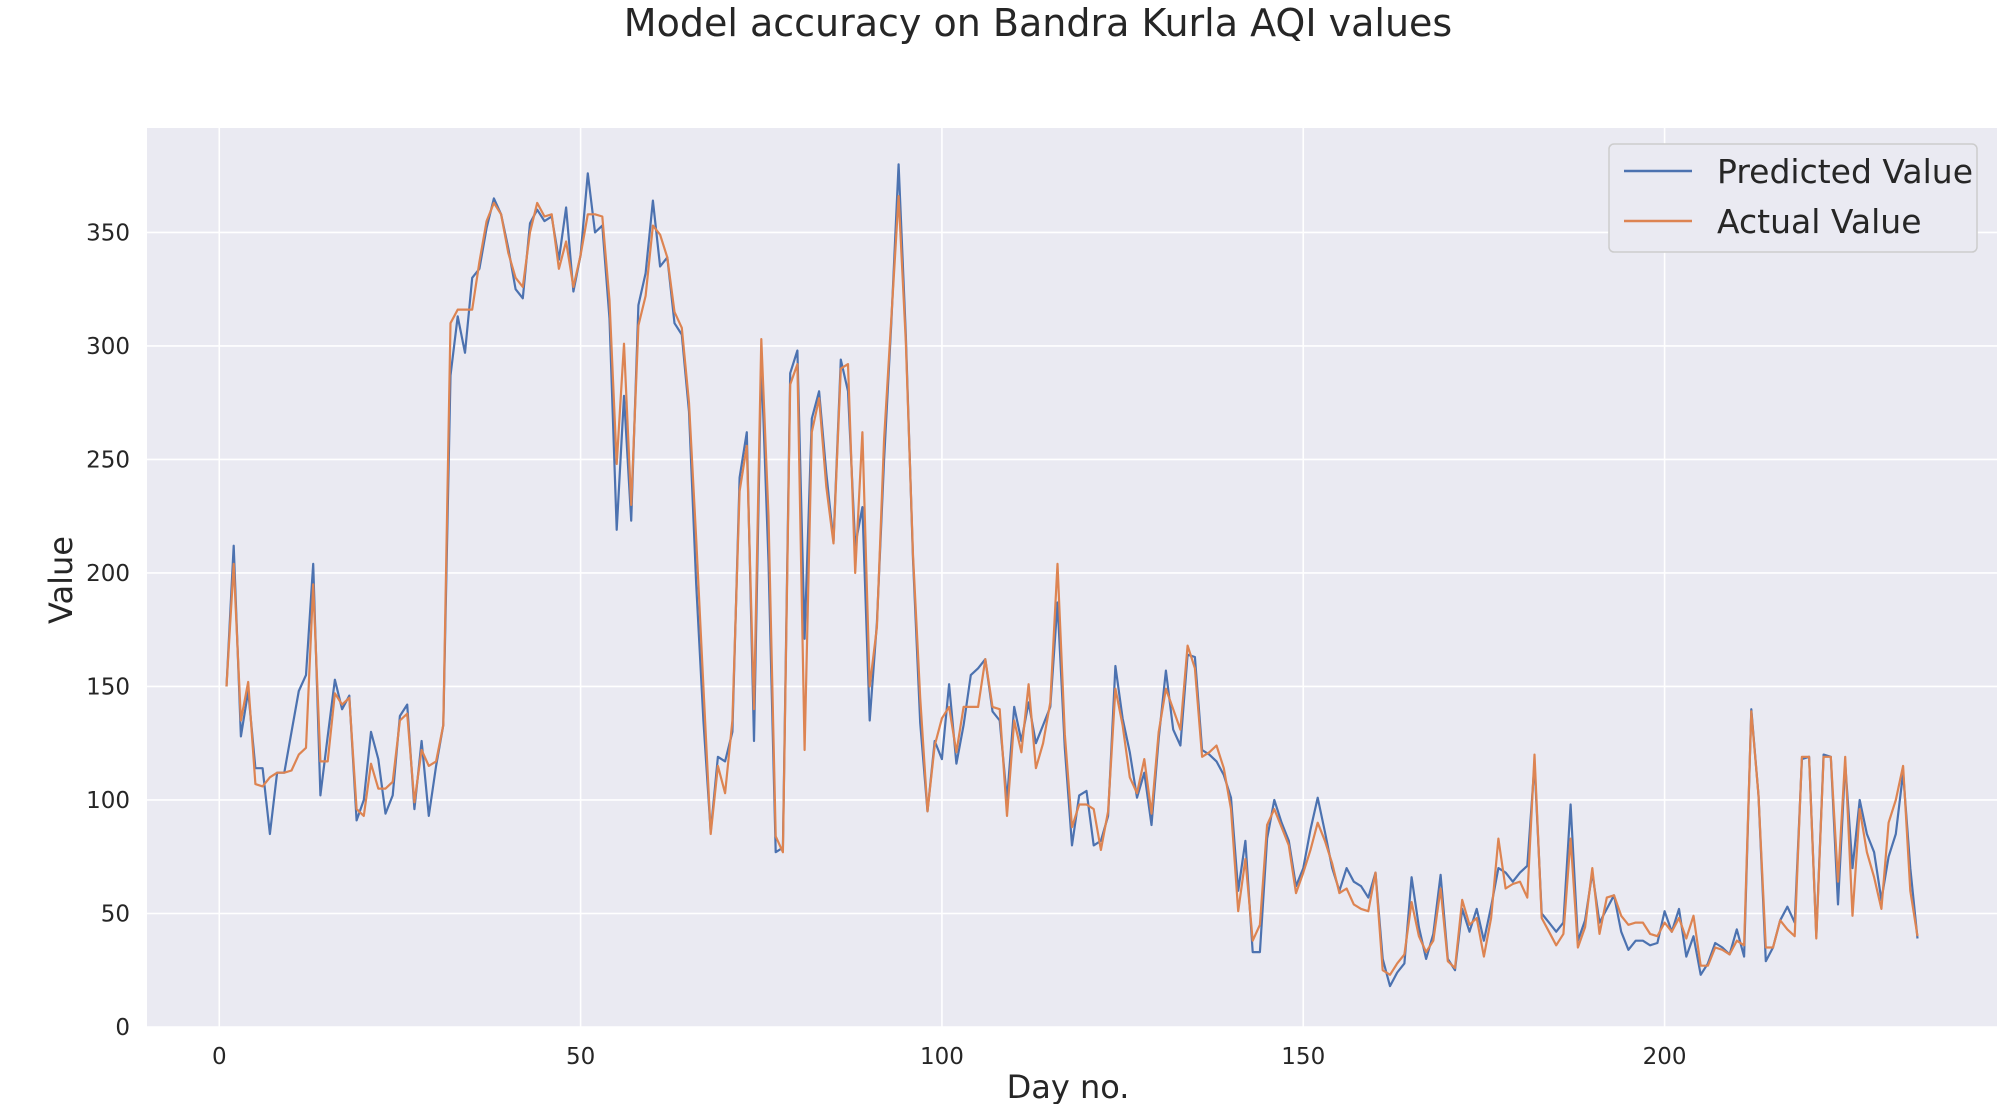 This screenshot has width=2016, height=1104. I want to click on y-tick-label: 250, so click(108, 460).